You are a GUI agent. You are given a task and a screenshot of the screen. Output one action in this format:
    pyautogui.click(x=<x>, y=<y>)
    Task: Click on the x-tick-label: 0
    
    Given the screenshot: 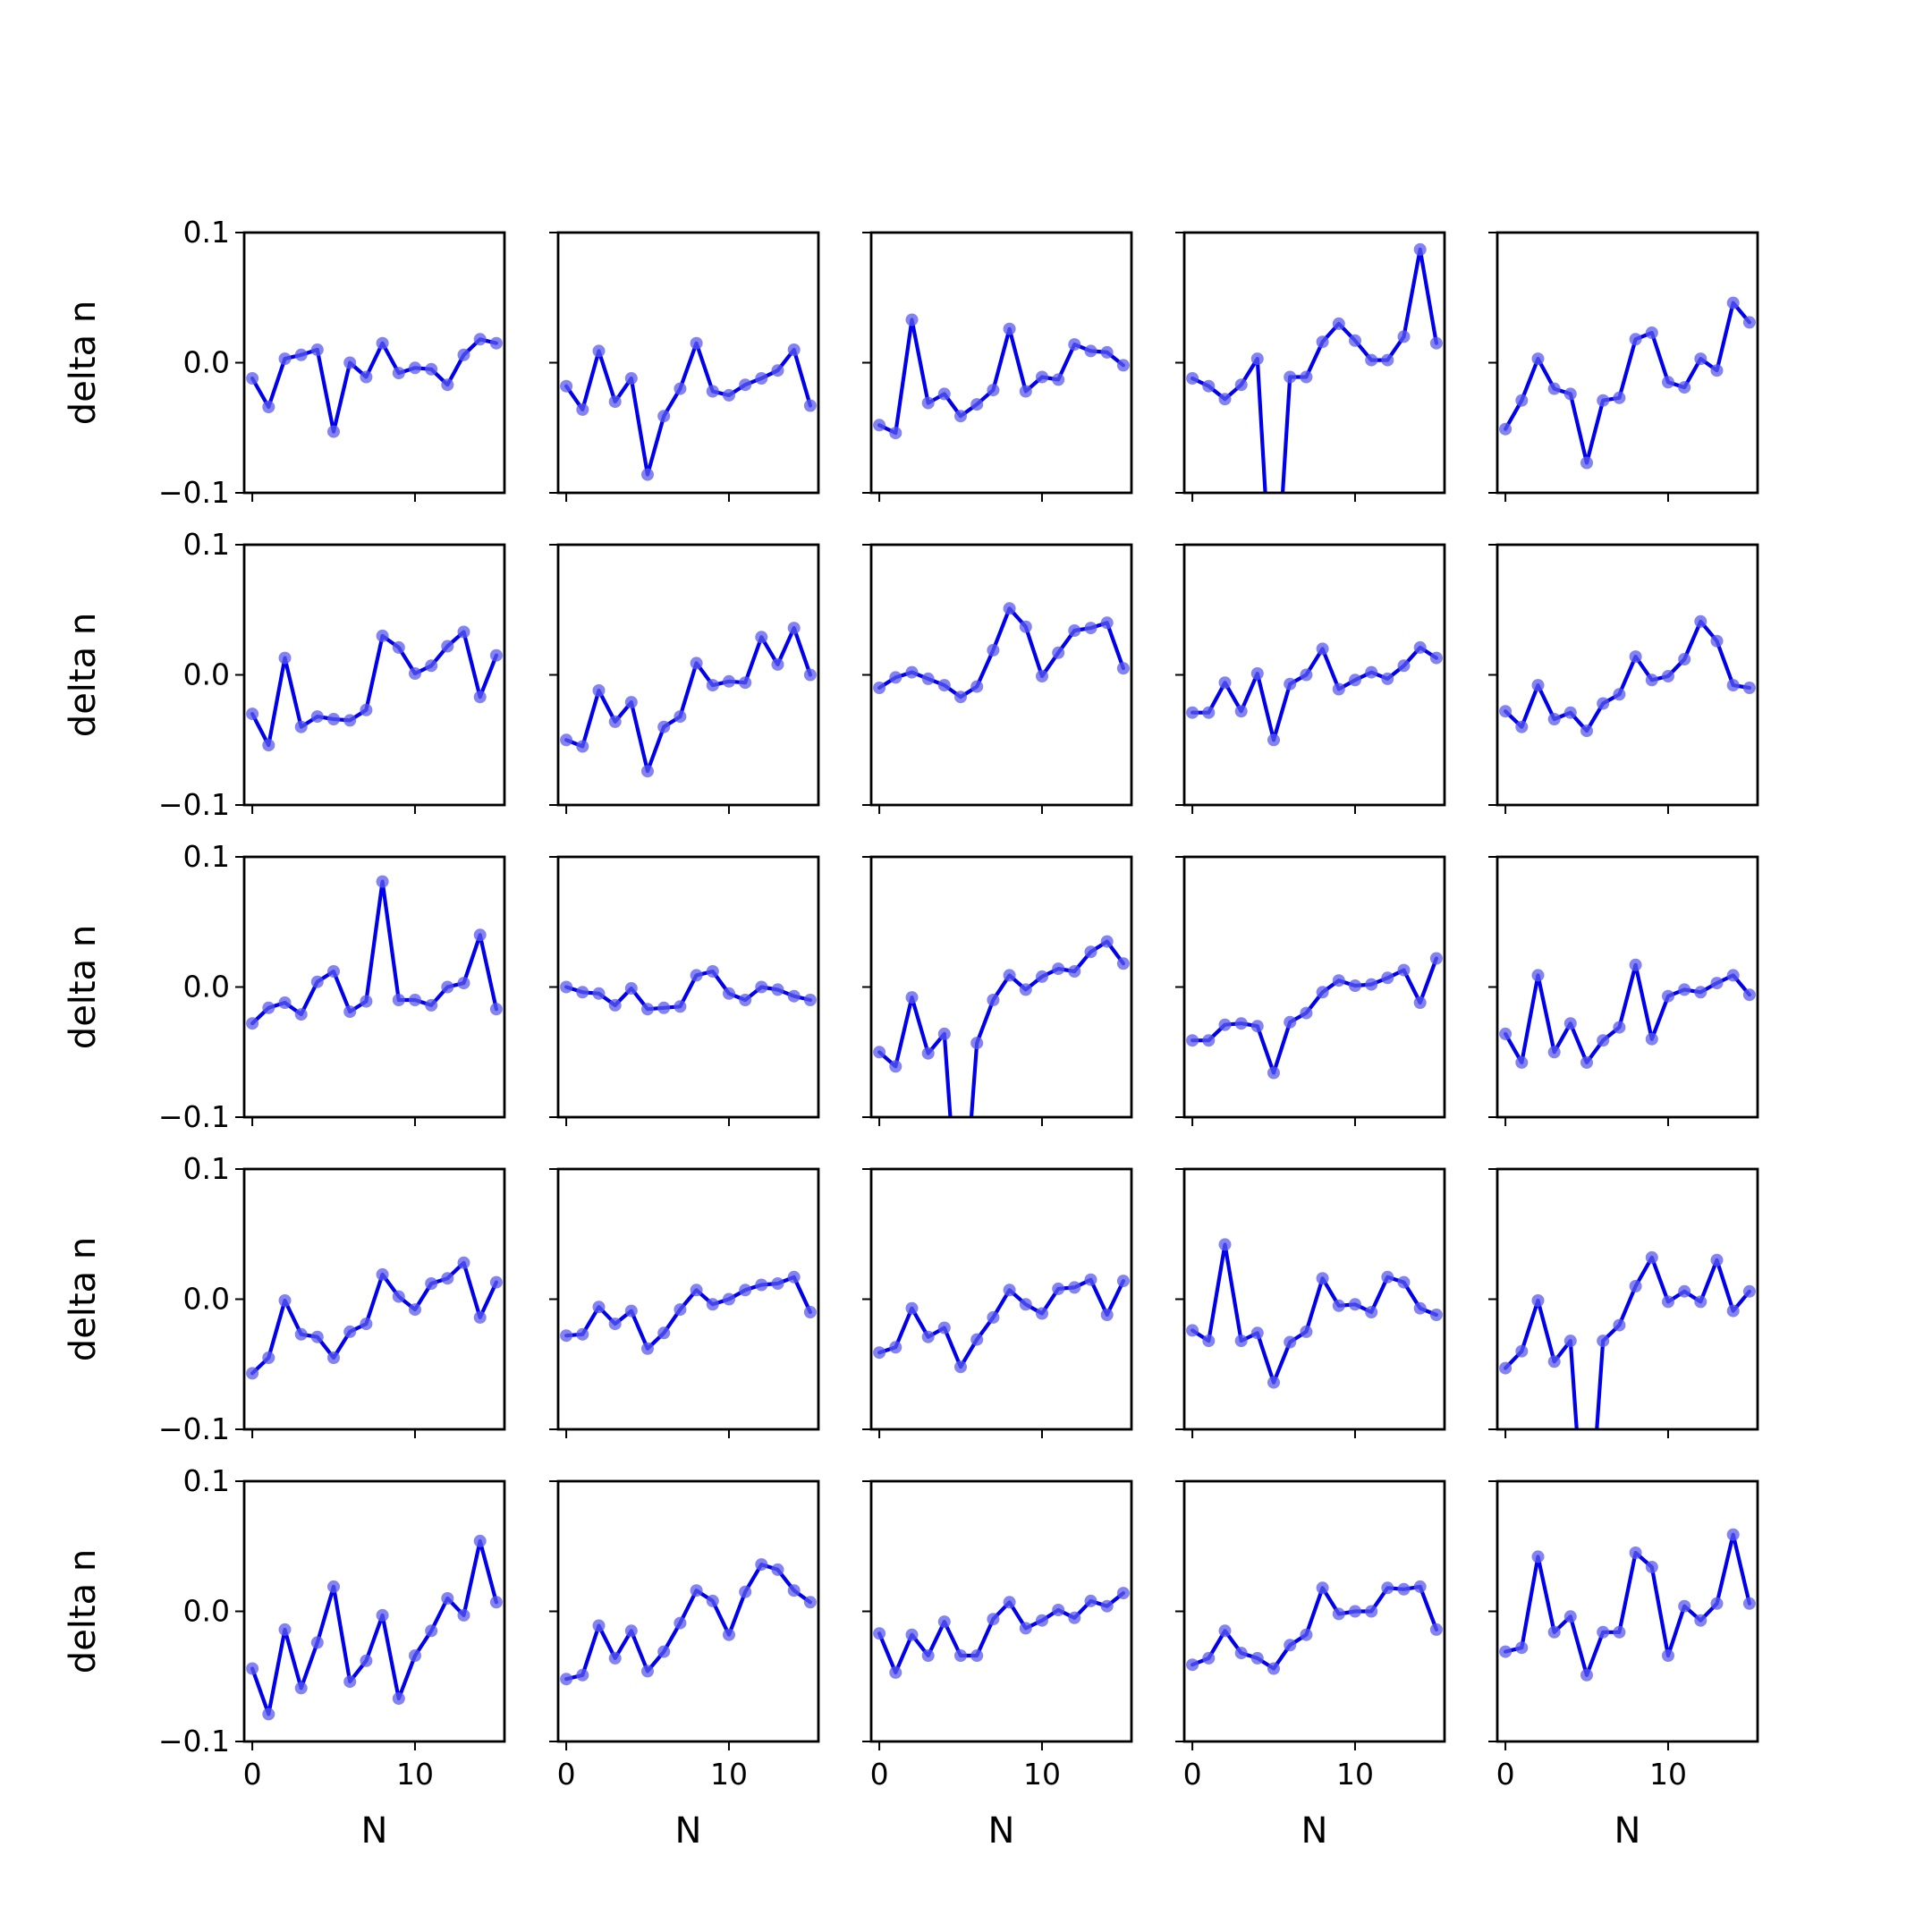 What is the action you would take?
    pyautogui.click(x=1192, y=1774)
    